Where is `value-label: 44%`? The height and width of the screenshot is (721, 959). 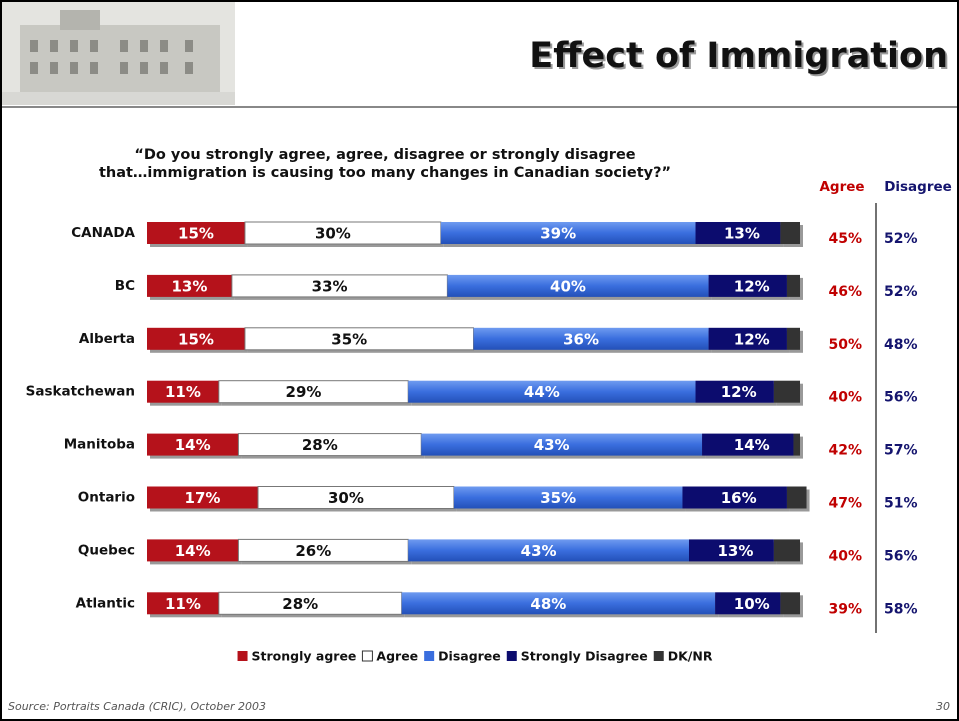 value-label: 44% is located at coordinates (542, 392).